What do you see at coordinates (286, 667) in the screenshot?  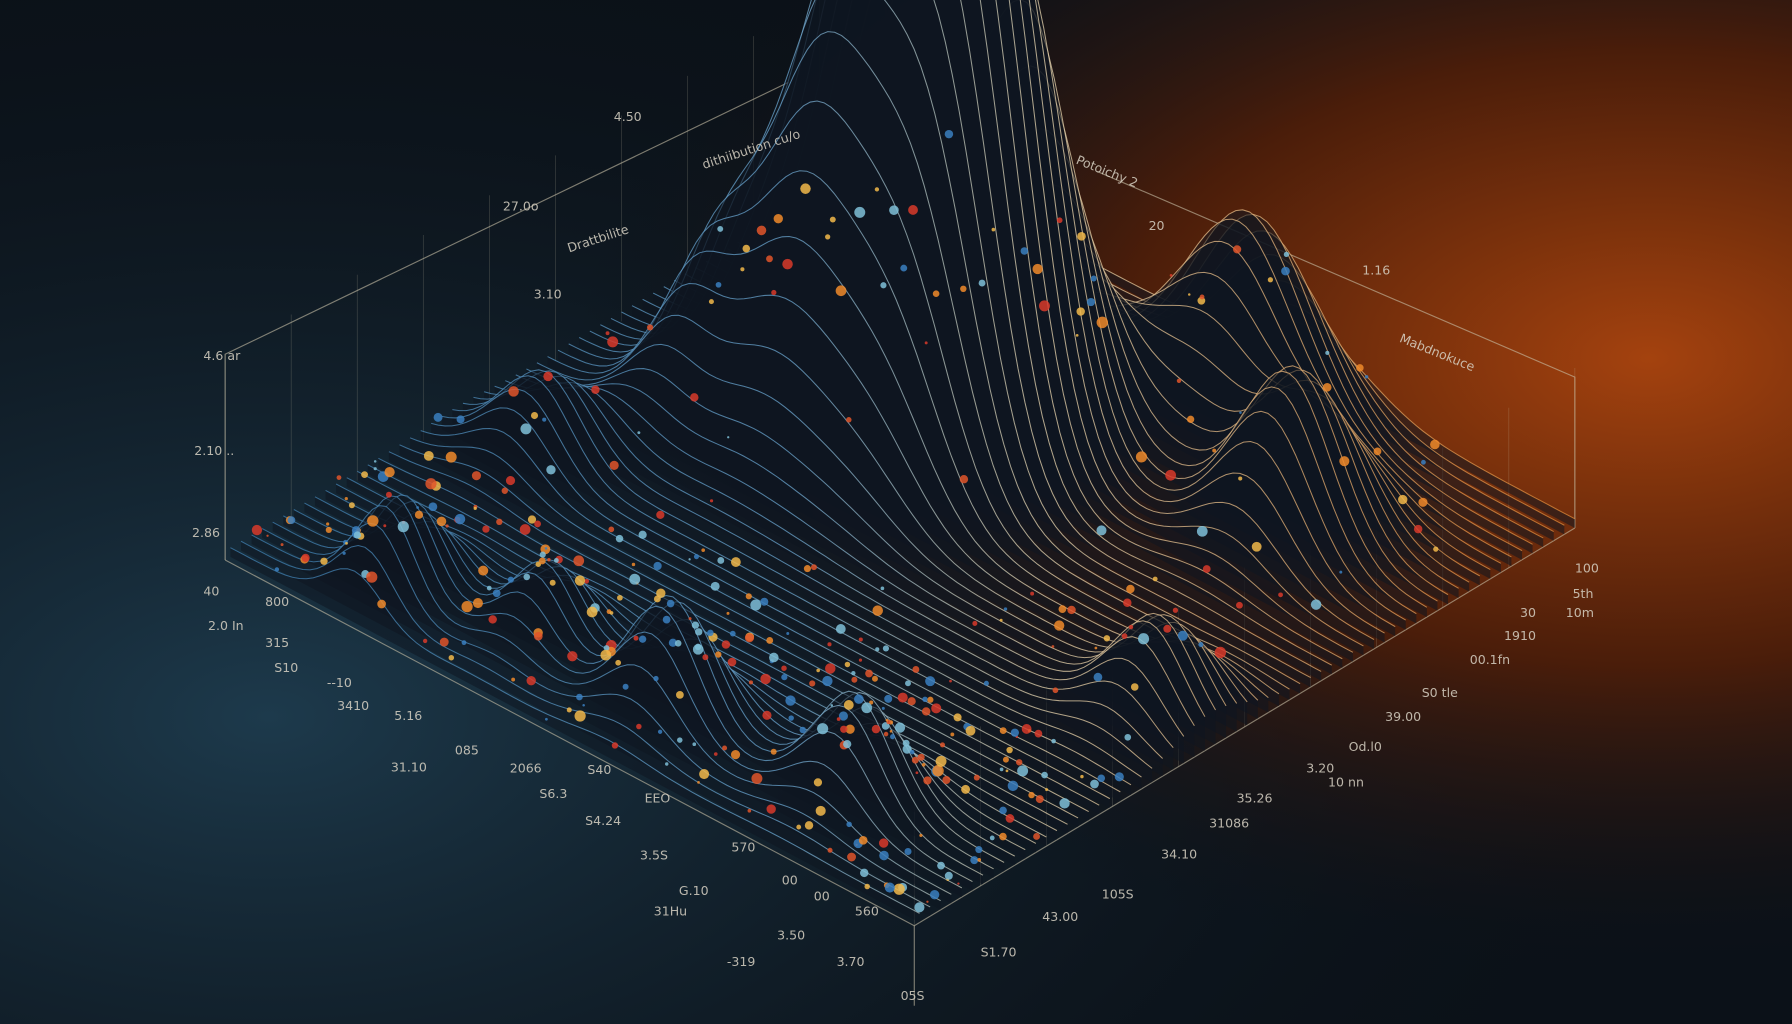 I see `axis-label: S10` at bounding box center [286, 667].